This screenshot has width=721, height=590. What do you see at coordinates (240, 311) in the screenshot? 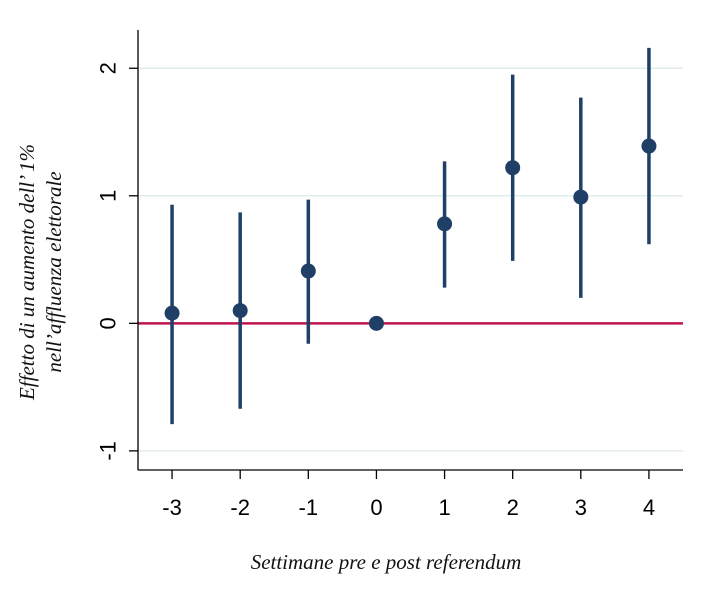
I see `point--2` at bounding box center [240, 311].